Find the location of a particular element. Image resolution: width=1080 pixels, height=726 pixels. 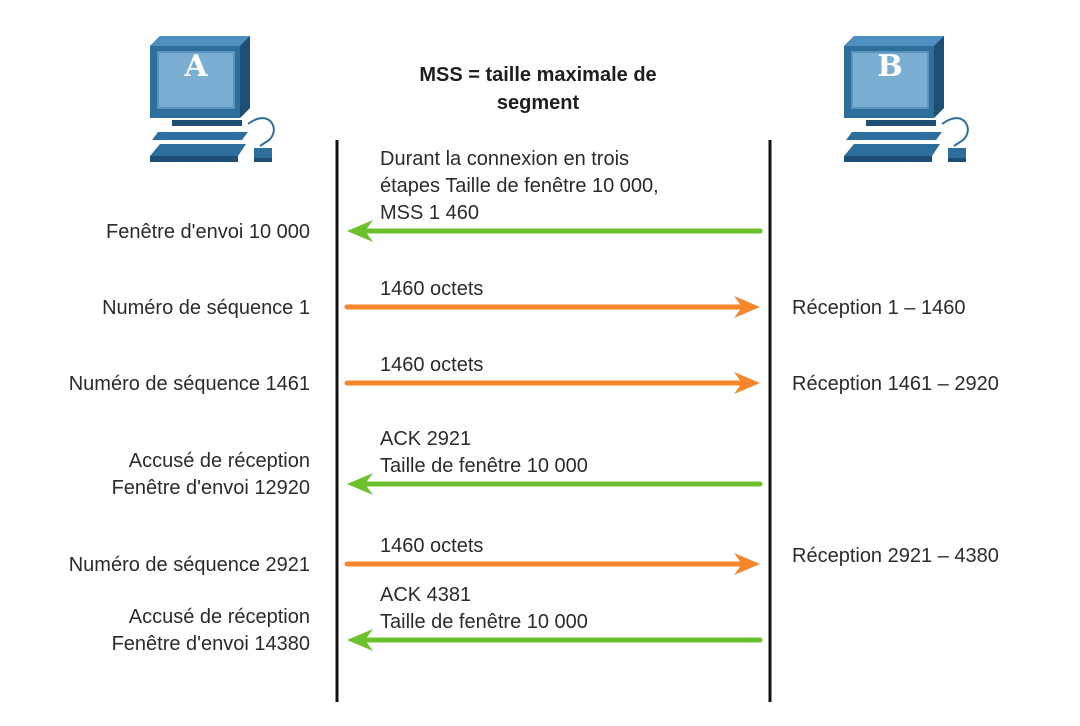

host-b-label: B is located at coordinates (889, 66).